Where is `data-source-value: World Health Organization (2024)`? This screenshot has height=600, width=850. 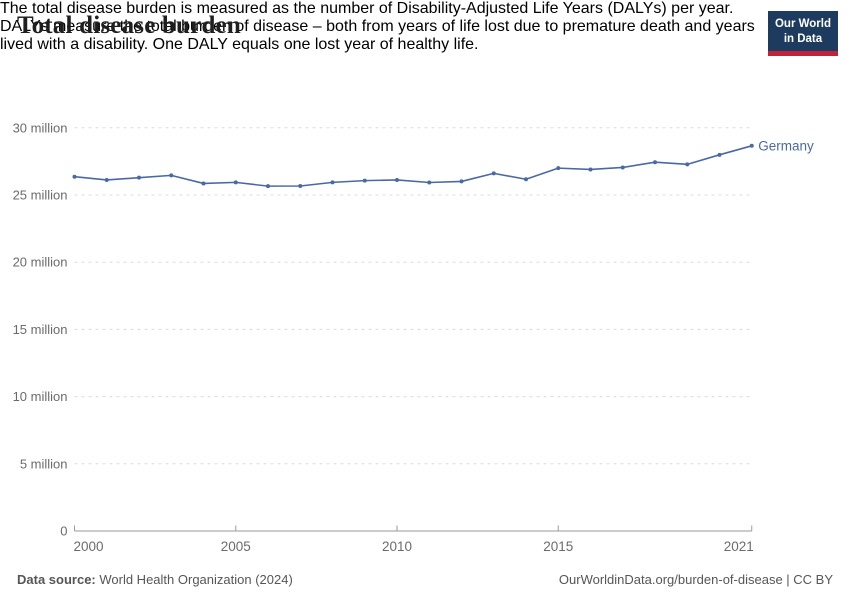
data-source-value: World Health Organization (2024) is located at coordinates (194, 579).